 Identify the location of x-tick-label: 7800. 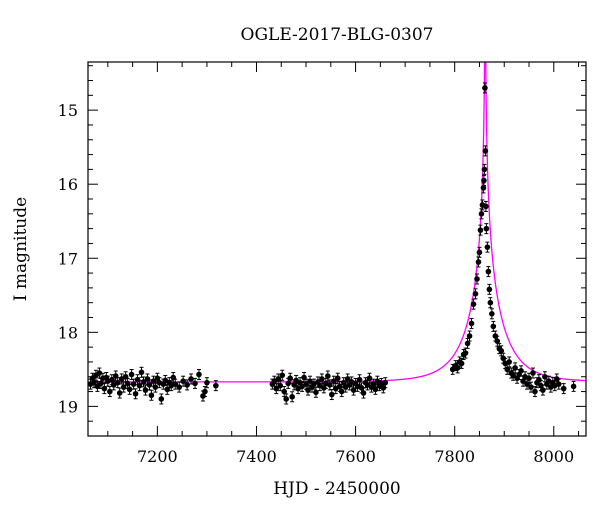
(454, 456).